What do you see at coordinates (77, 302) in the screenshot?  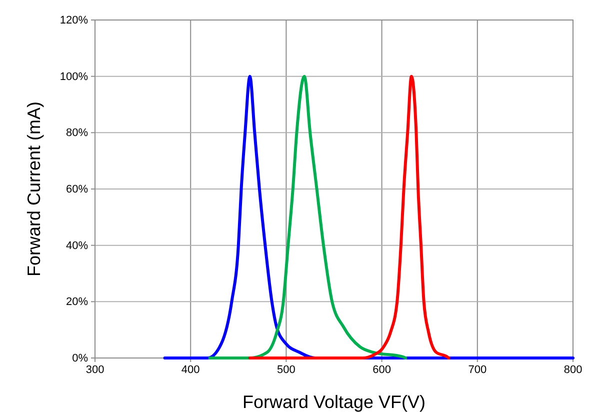 I see `y-tick-label: 20%` at bounding box center [77, 302].